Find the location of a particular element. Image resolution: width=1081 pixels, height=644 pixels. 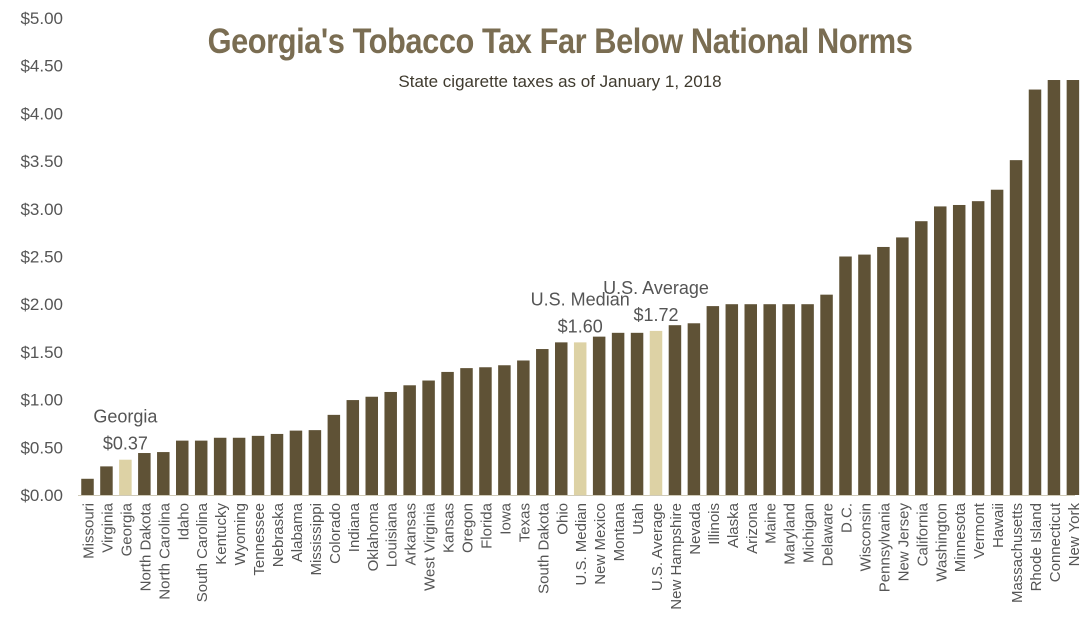

x-tick-label: South Dakota is located at coordinates (543, 548).